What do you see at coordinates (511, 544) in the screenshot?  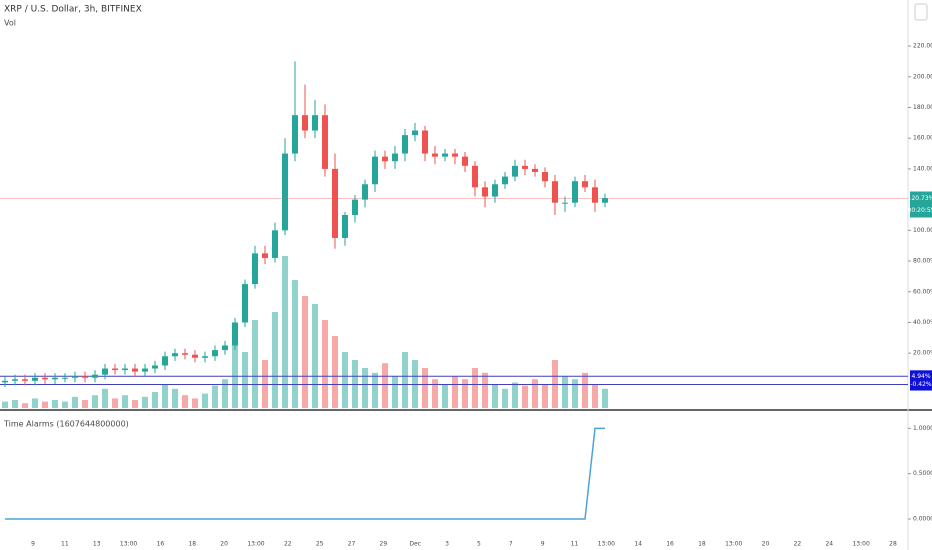 I see `x-tick-label: 7` at bounding box center [511, 544].